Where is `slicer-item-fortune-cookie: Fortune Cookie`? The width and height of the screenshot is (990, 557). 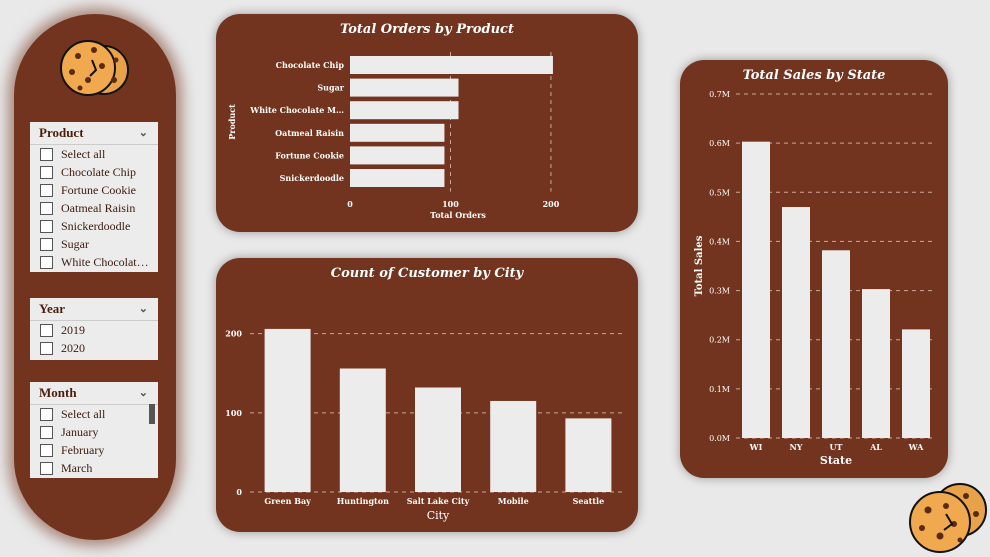 slicer-item-fortune-cookie: Fortune Cookie is located at coordinates (94, 190).